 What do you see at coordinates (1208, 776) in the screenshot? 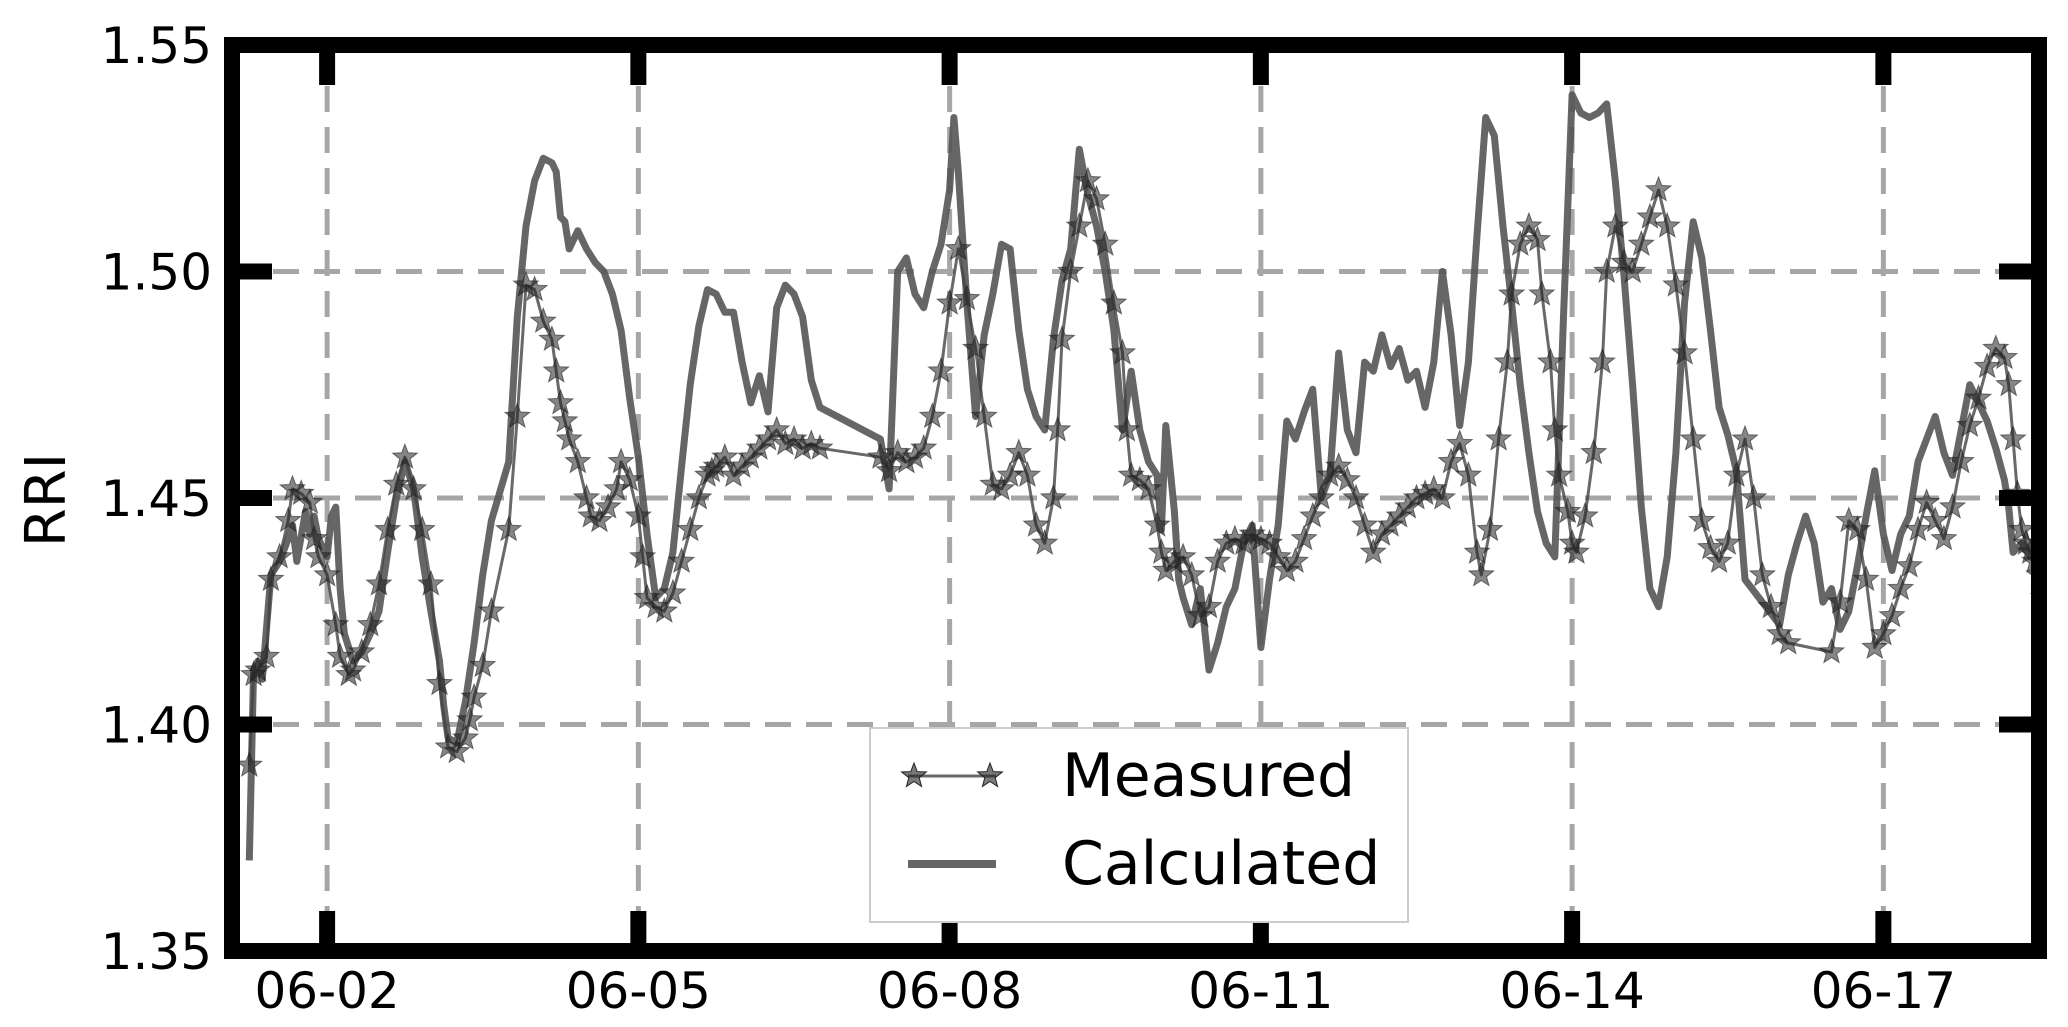
I see `legend-measured-label: Measured` at bounding box center [1208, 776].